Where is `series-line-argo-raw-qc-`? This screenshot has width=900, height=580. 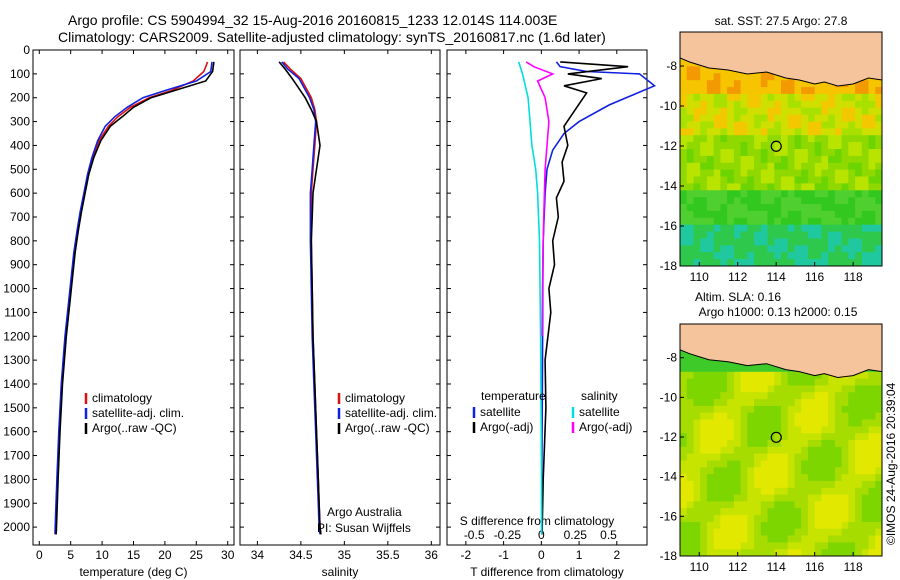 series-line-argo-raw-qc- is located at coordinates (135, 298).